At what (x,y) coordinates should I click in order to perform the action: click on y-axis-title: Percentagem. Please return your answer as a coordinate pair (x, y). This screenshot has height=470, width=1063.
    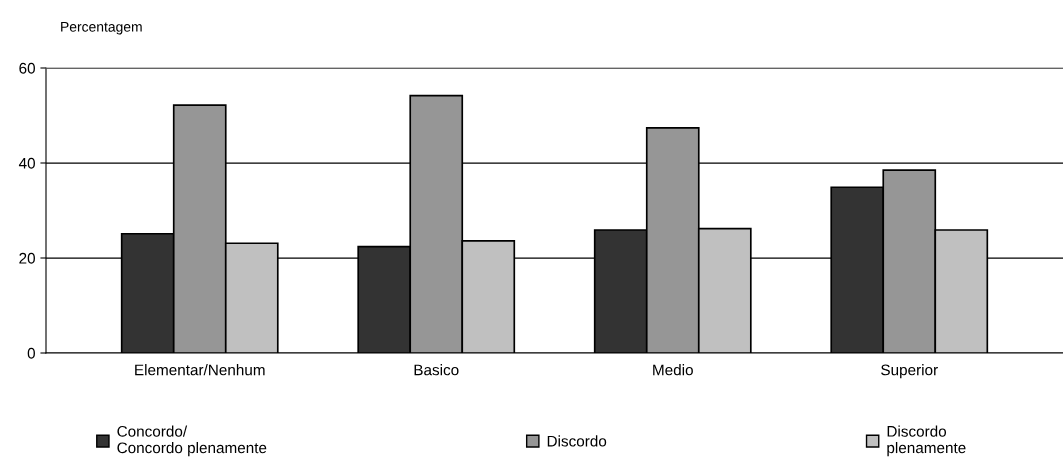
    Looking at the image, I should click on (101, 28).